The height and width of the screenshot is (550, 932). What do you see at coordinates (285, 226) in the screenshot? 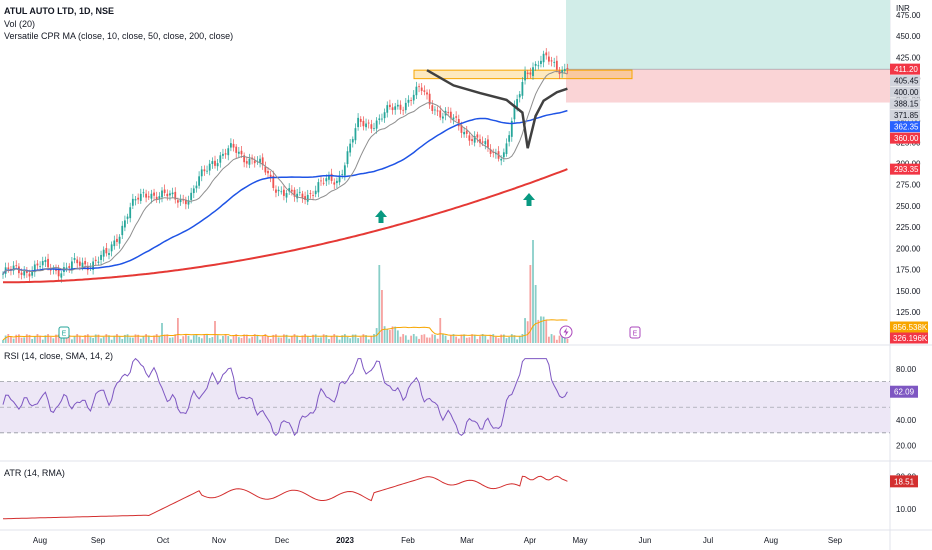
I see `ma200-line` at bounding box center [285, 226].